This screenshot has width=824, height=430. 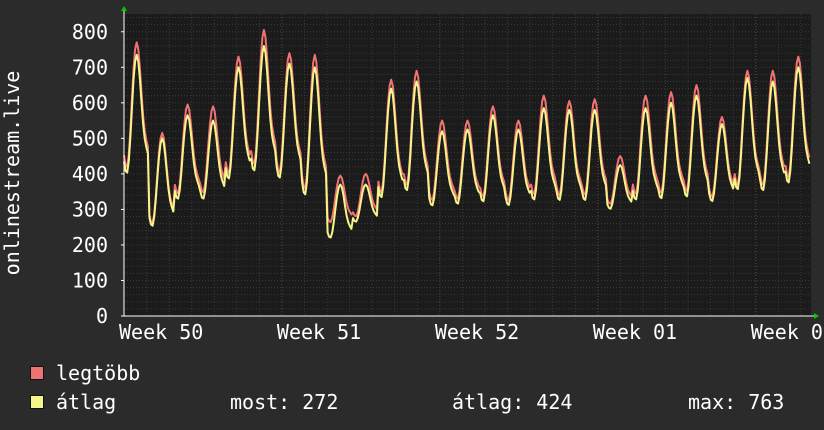 I want to click on y-tick-label: 400, so click(x=90, y=174).